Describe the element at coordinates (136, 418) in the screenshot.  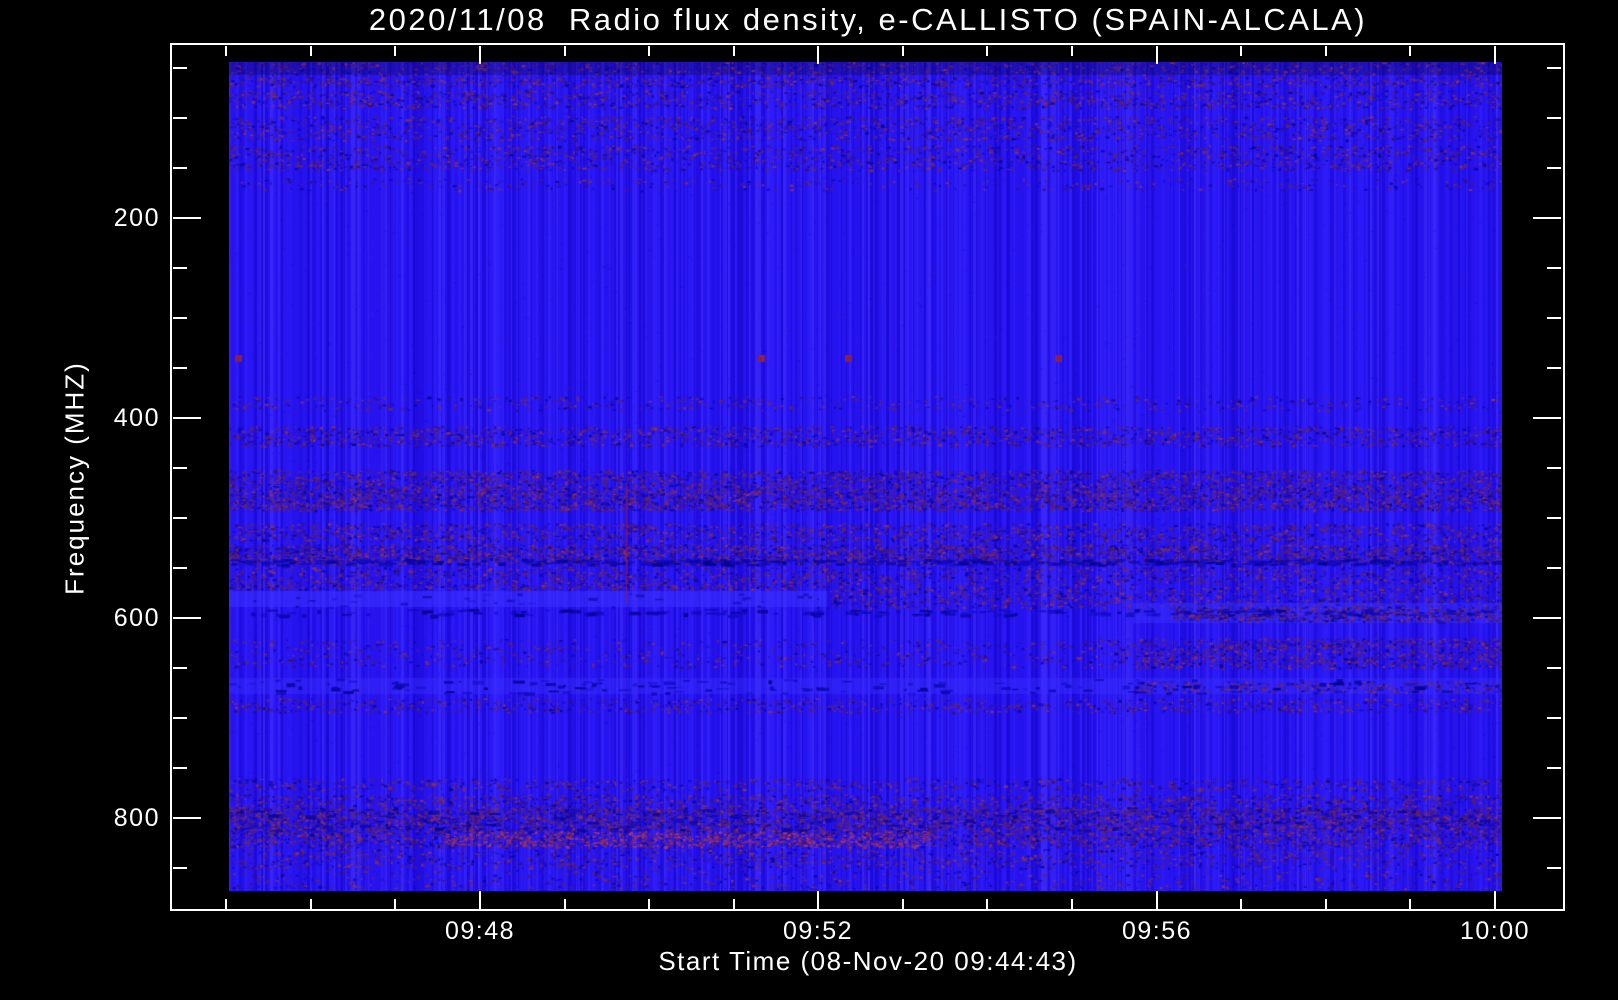
I see `y-tick-label: 400` at that location.